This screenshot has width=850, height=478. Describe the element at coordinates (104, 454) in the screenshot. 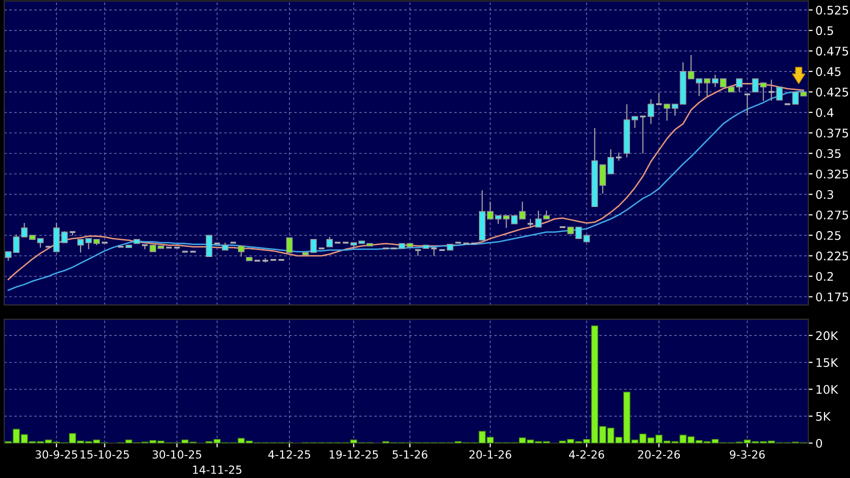

I see `x-tick-label: 15-10-25` at that location.